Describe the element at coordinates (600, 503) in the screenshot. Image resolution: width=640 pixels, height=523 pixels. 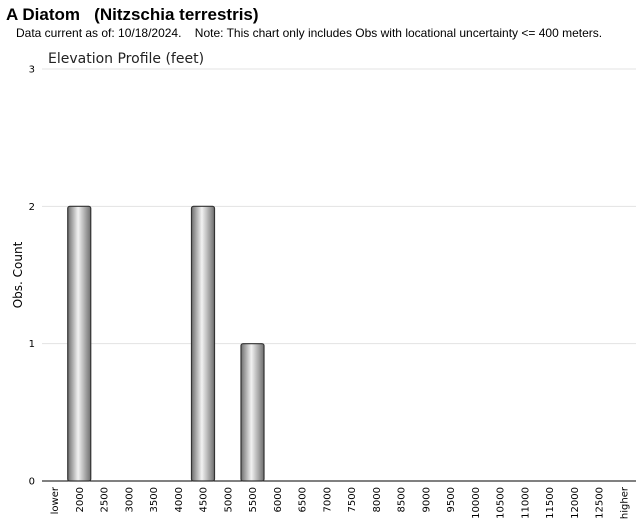
I see `x-tick-label: 12500` at that location.